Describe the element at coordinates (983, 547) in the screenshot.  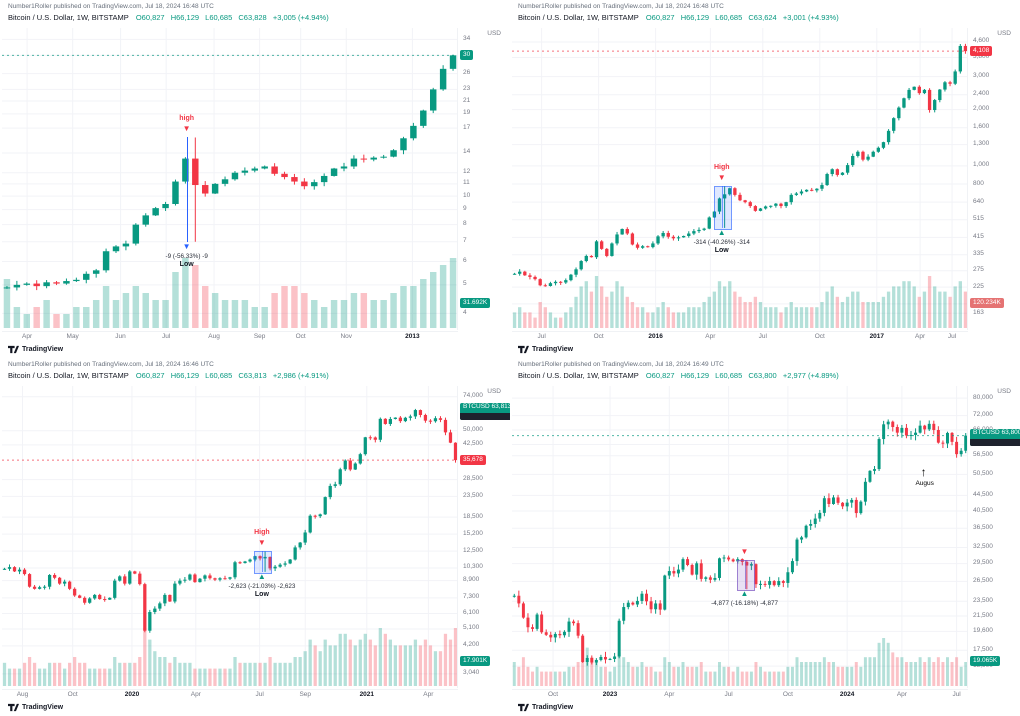
I see `price-tick-label: 32,500` at that location.